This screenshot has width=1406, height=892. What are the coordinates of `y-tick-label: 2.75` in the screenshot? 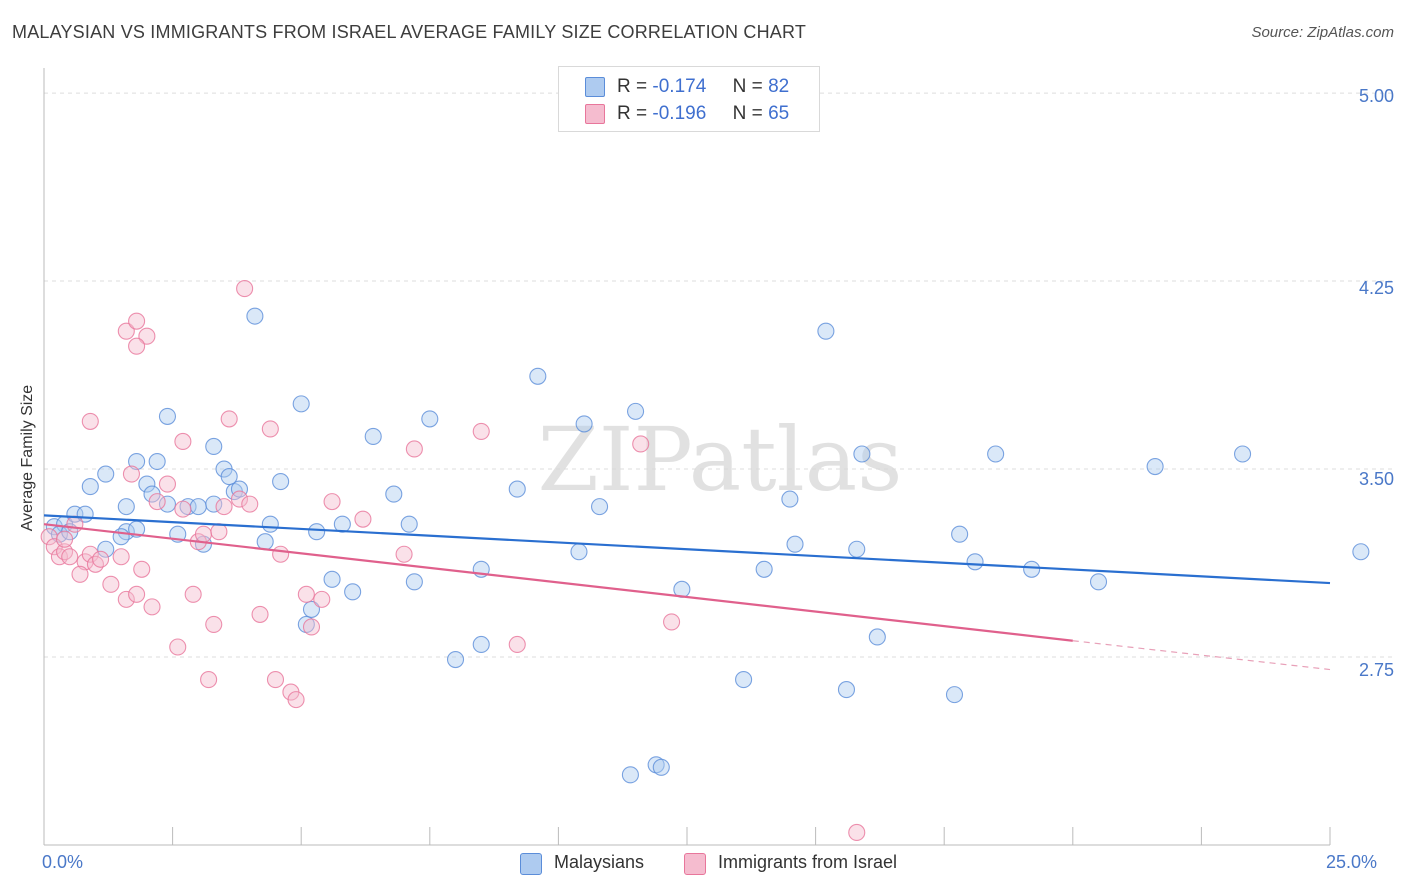 It's located at (1376, 670).